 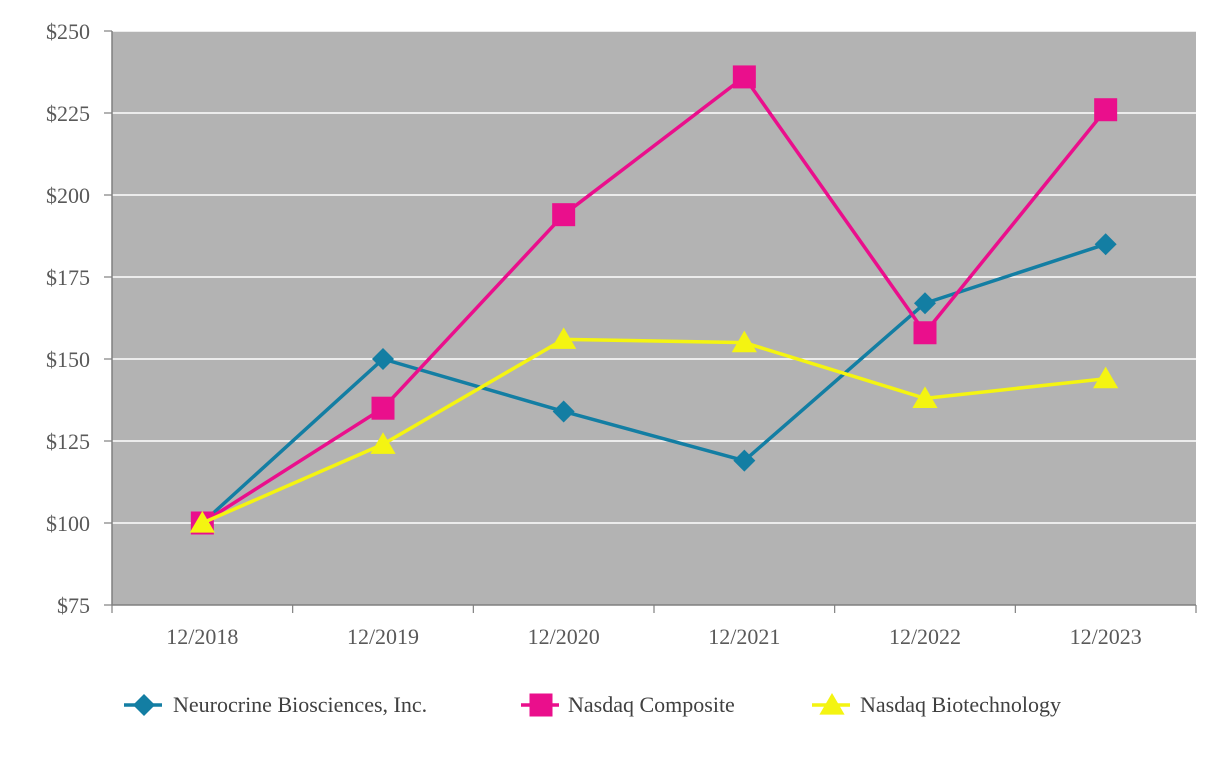 What do you see at coordinates (68, 31) in the screenshot?
I see `y-tick-label: $250` at bounding box center [68, 31].